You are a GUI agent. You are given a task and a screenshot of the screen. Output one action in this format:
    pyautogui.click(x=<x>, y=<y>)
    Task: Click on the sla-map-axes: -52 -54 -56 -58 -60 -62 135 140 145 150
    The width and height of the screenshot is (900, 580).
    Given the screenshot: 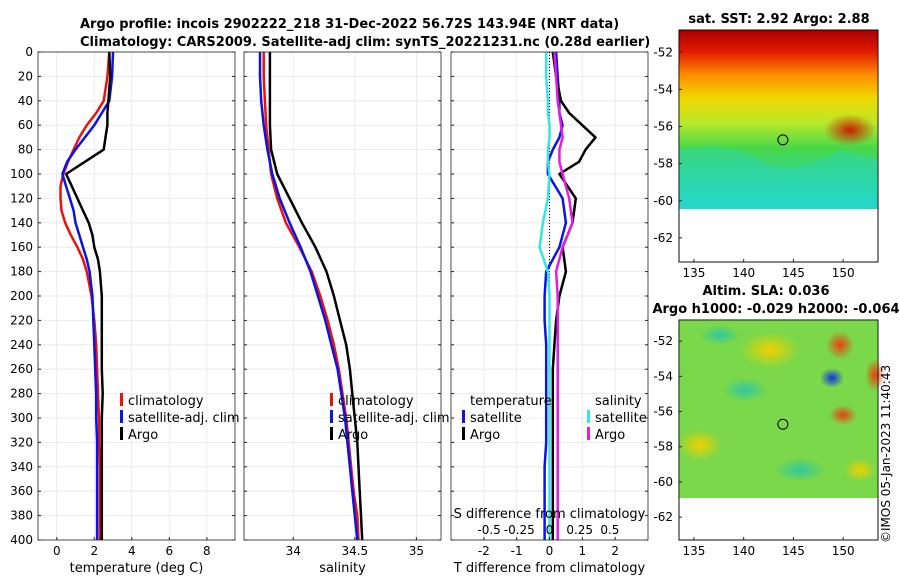 What is the action you would take?
    pyautogui.click(x=753, y=446)
    